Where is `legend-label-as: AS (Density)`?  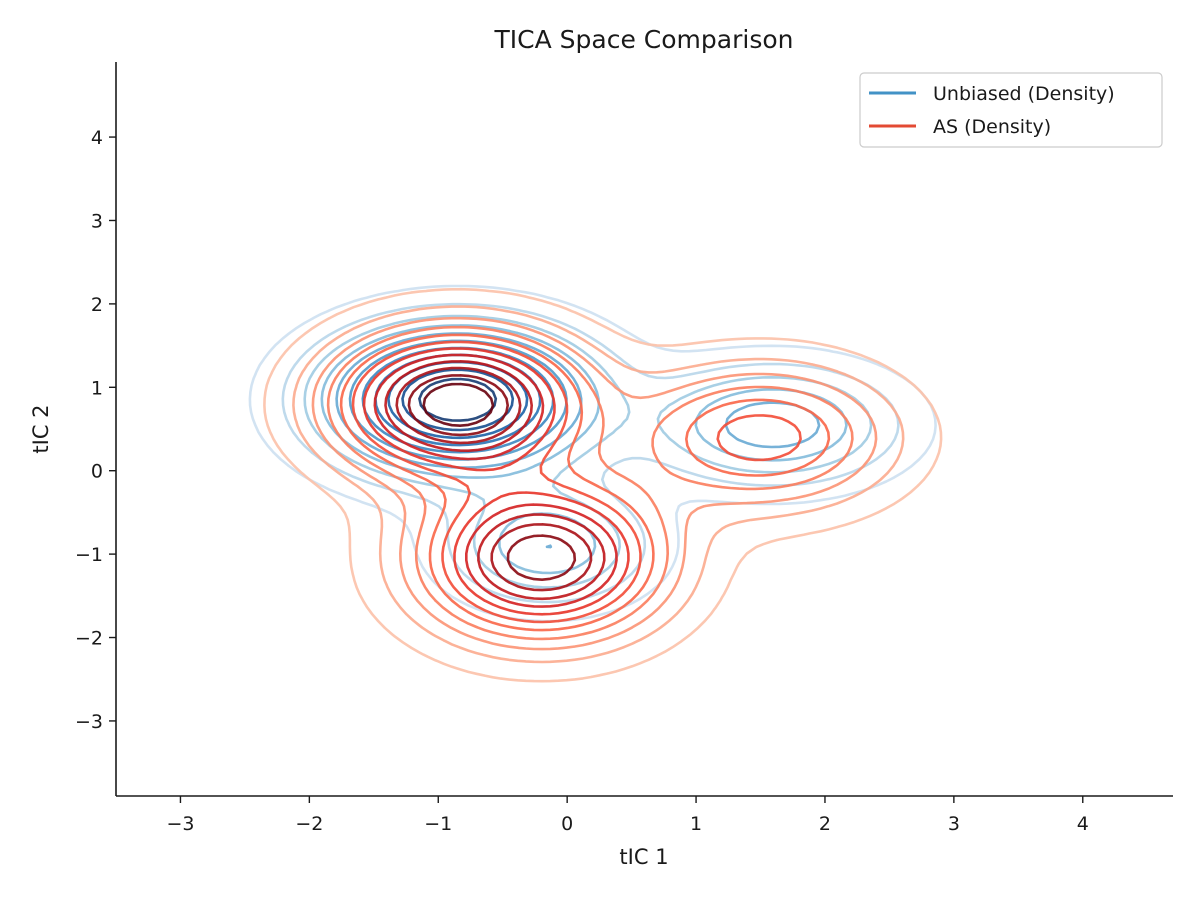
legend-label-as: AS (Density) is located at coordinates (992, 127).